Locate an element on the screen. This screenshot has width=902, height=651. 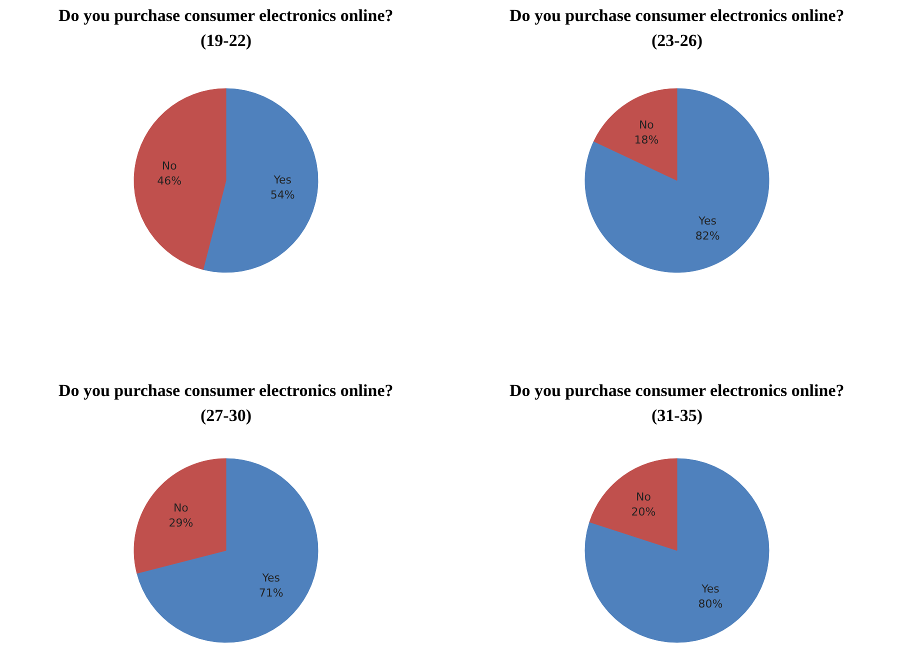
data-label: 20% is located at coordinates (643, 511).